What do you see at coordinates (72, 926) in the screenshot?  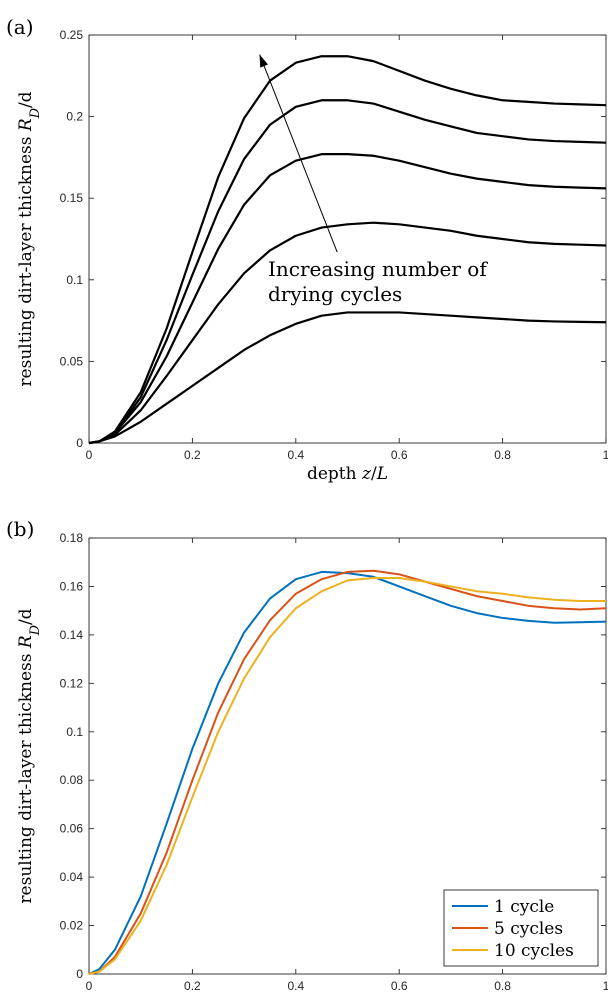 I see `y-tick-label: 0.02` at bounding box center [72, 926].